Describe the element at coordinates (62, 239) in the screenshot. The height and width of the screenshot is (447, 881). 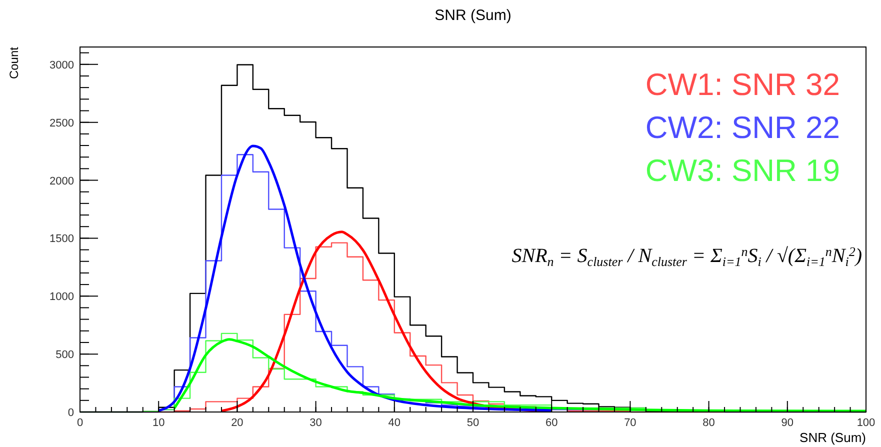
I see `y-tick-label: 1500` at that location.